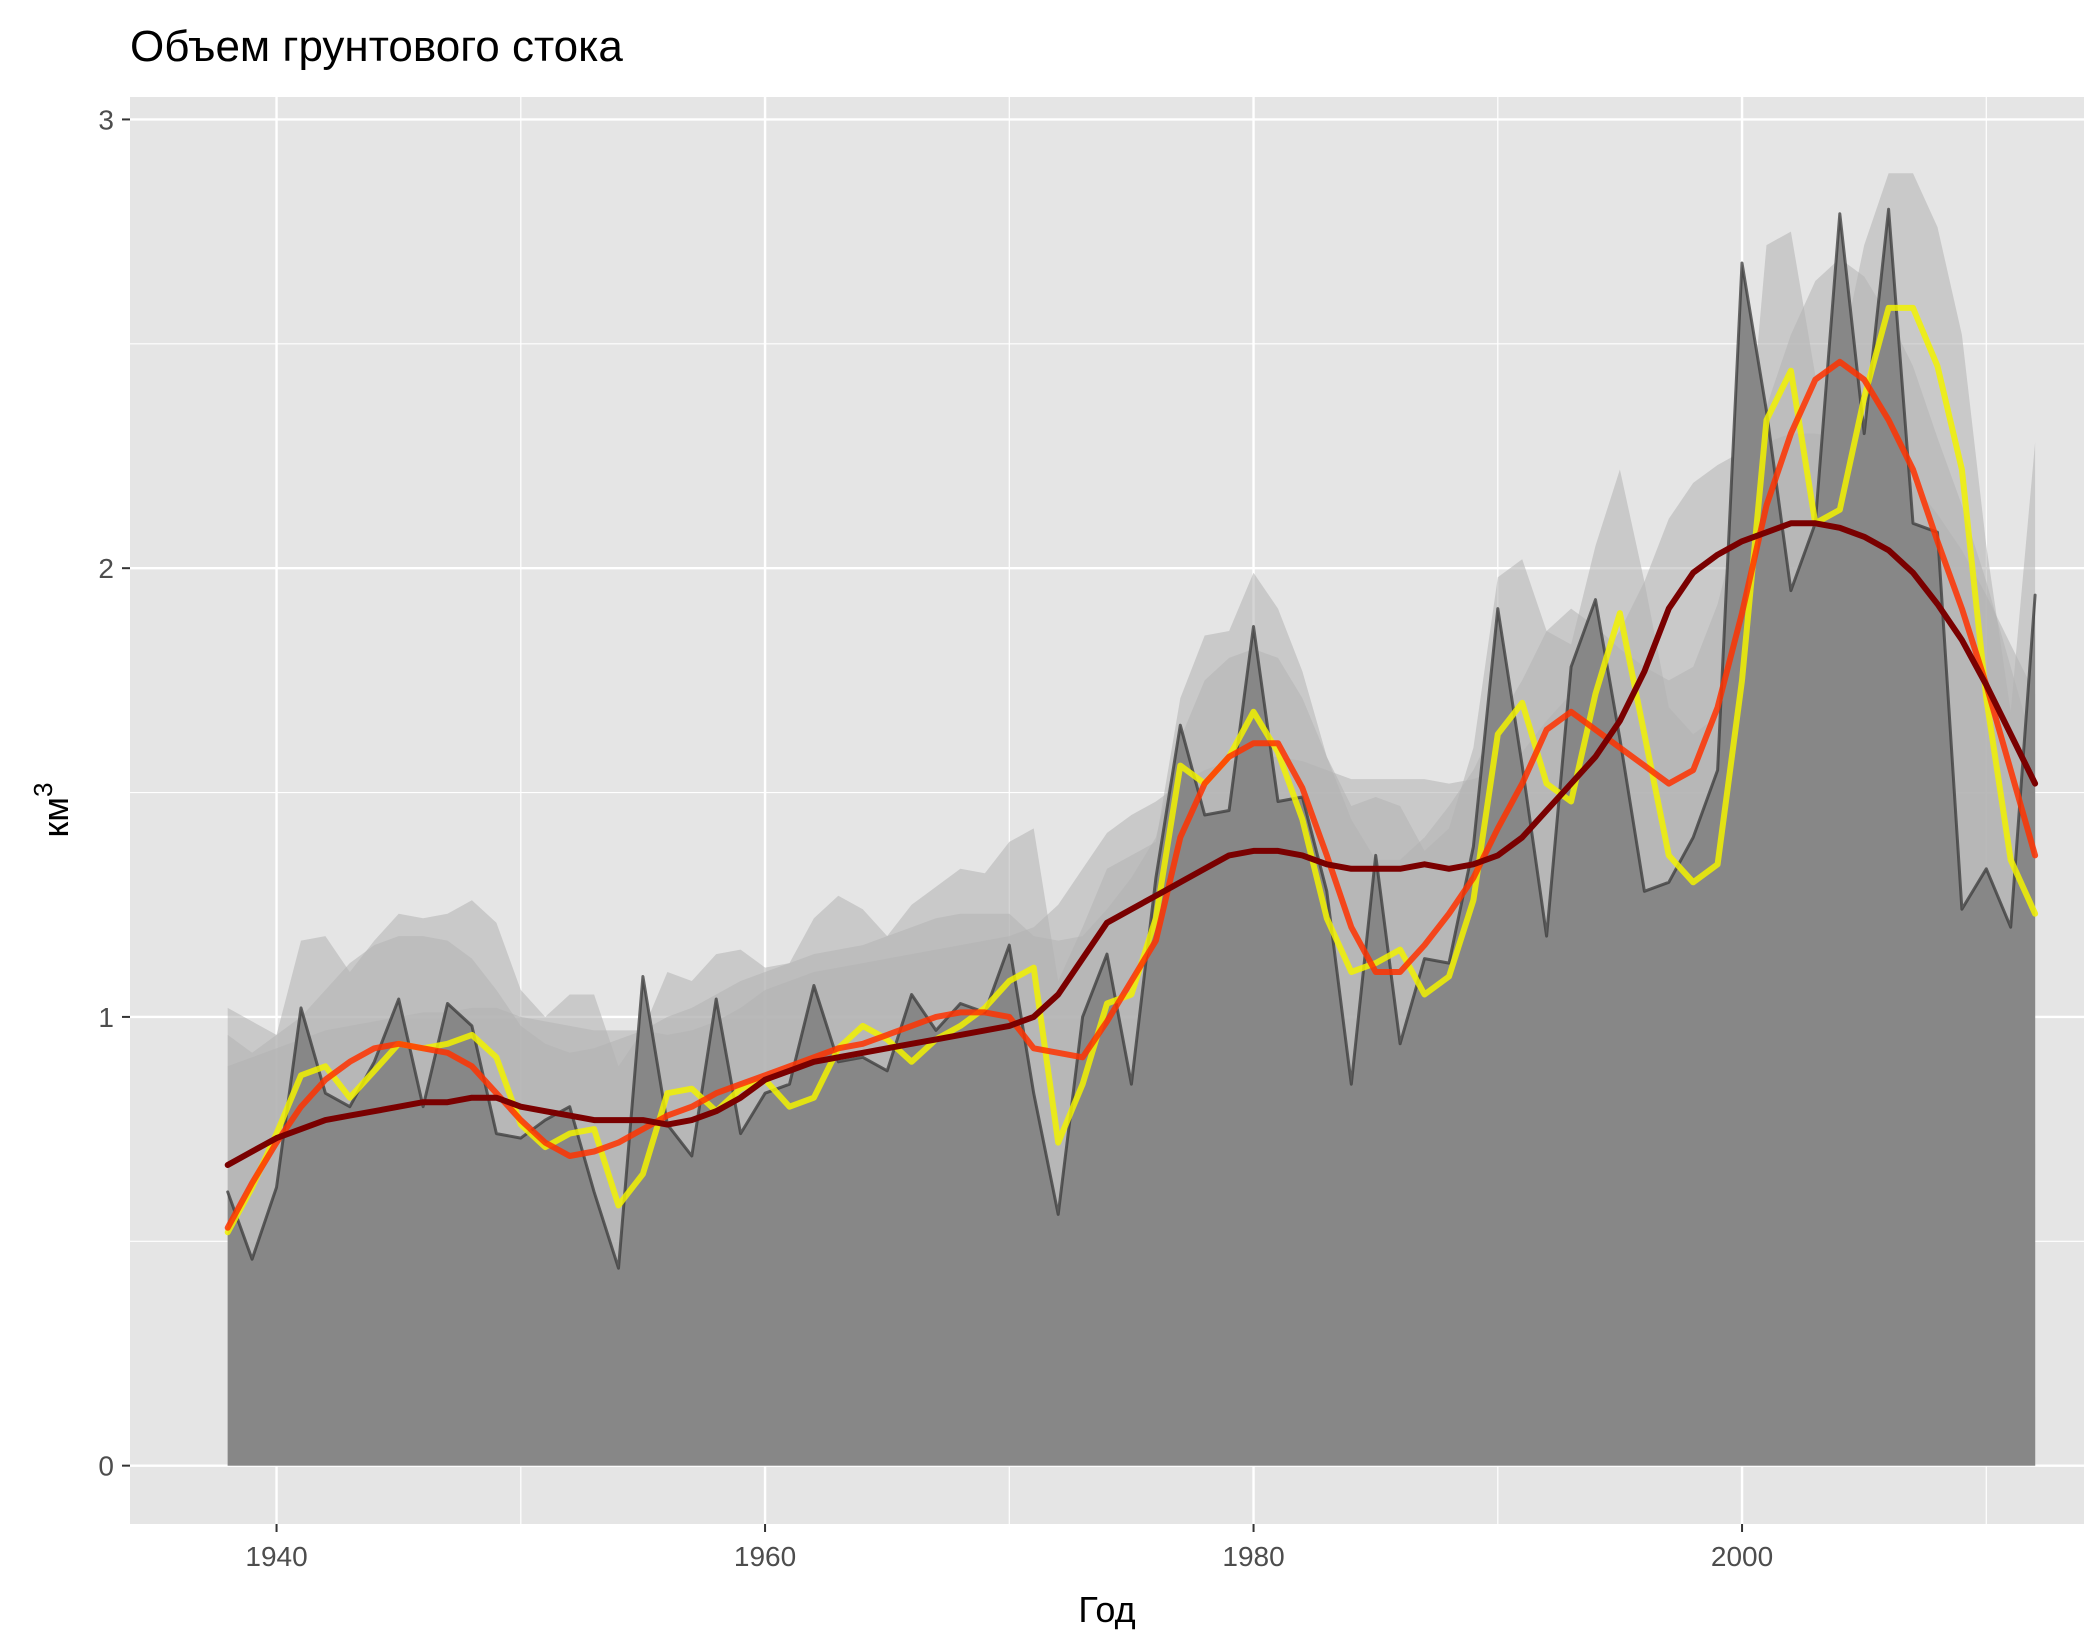 The height and width of the screenshot is (1650, 2100). Describe the element at coordinates (106, 568) in the screenshot. I see `y-tick-label: 2` at that location.